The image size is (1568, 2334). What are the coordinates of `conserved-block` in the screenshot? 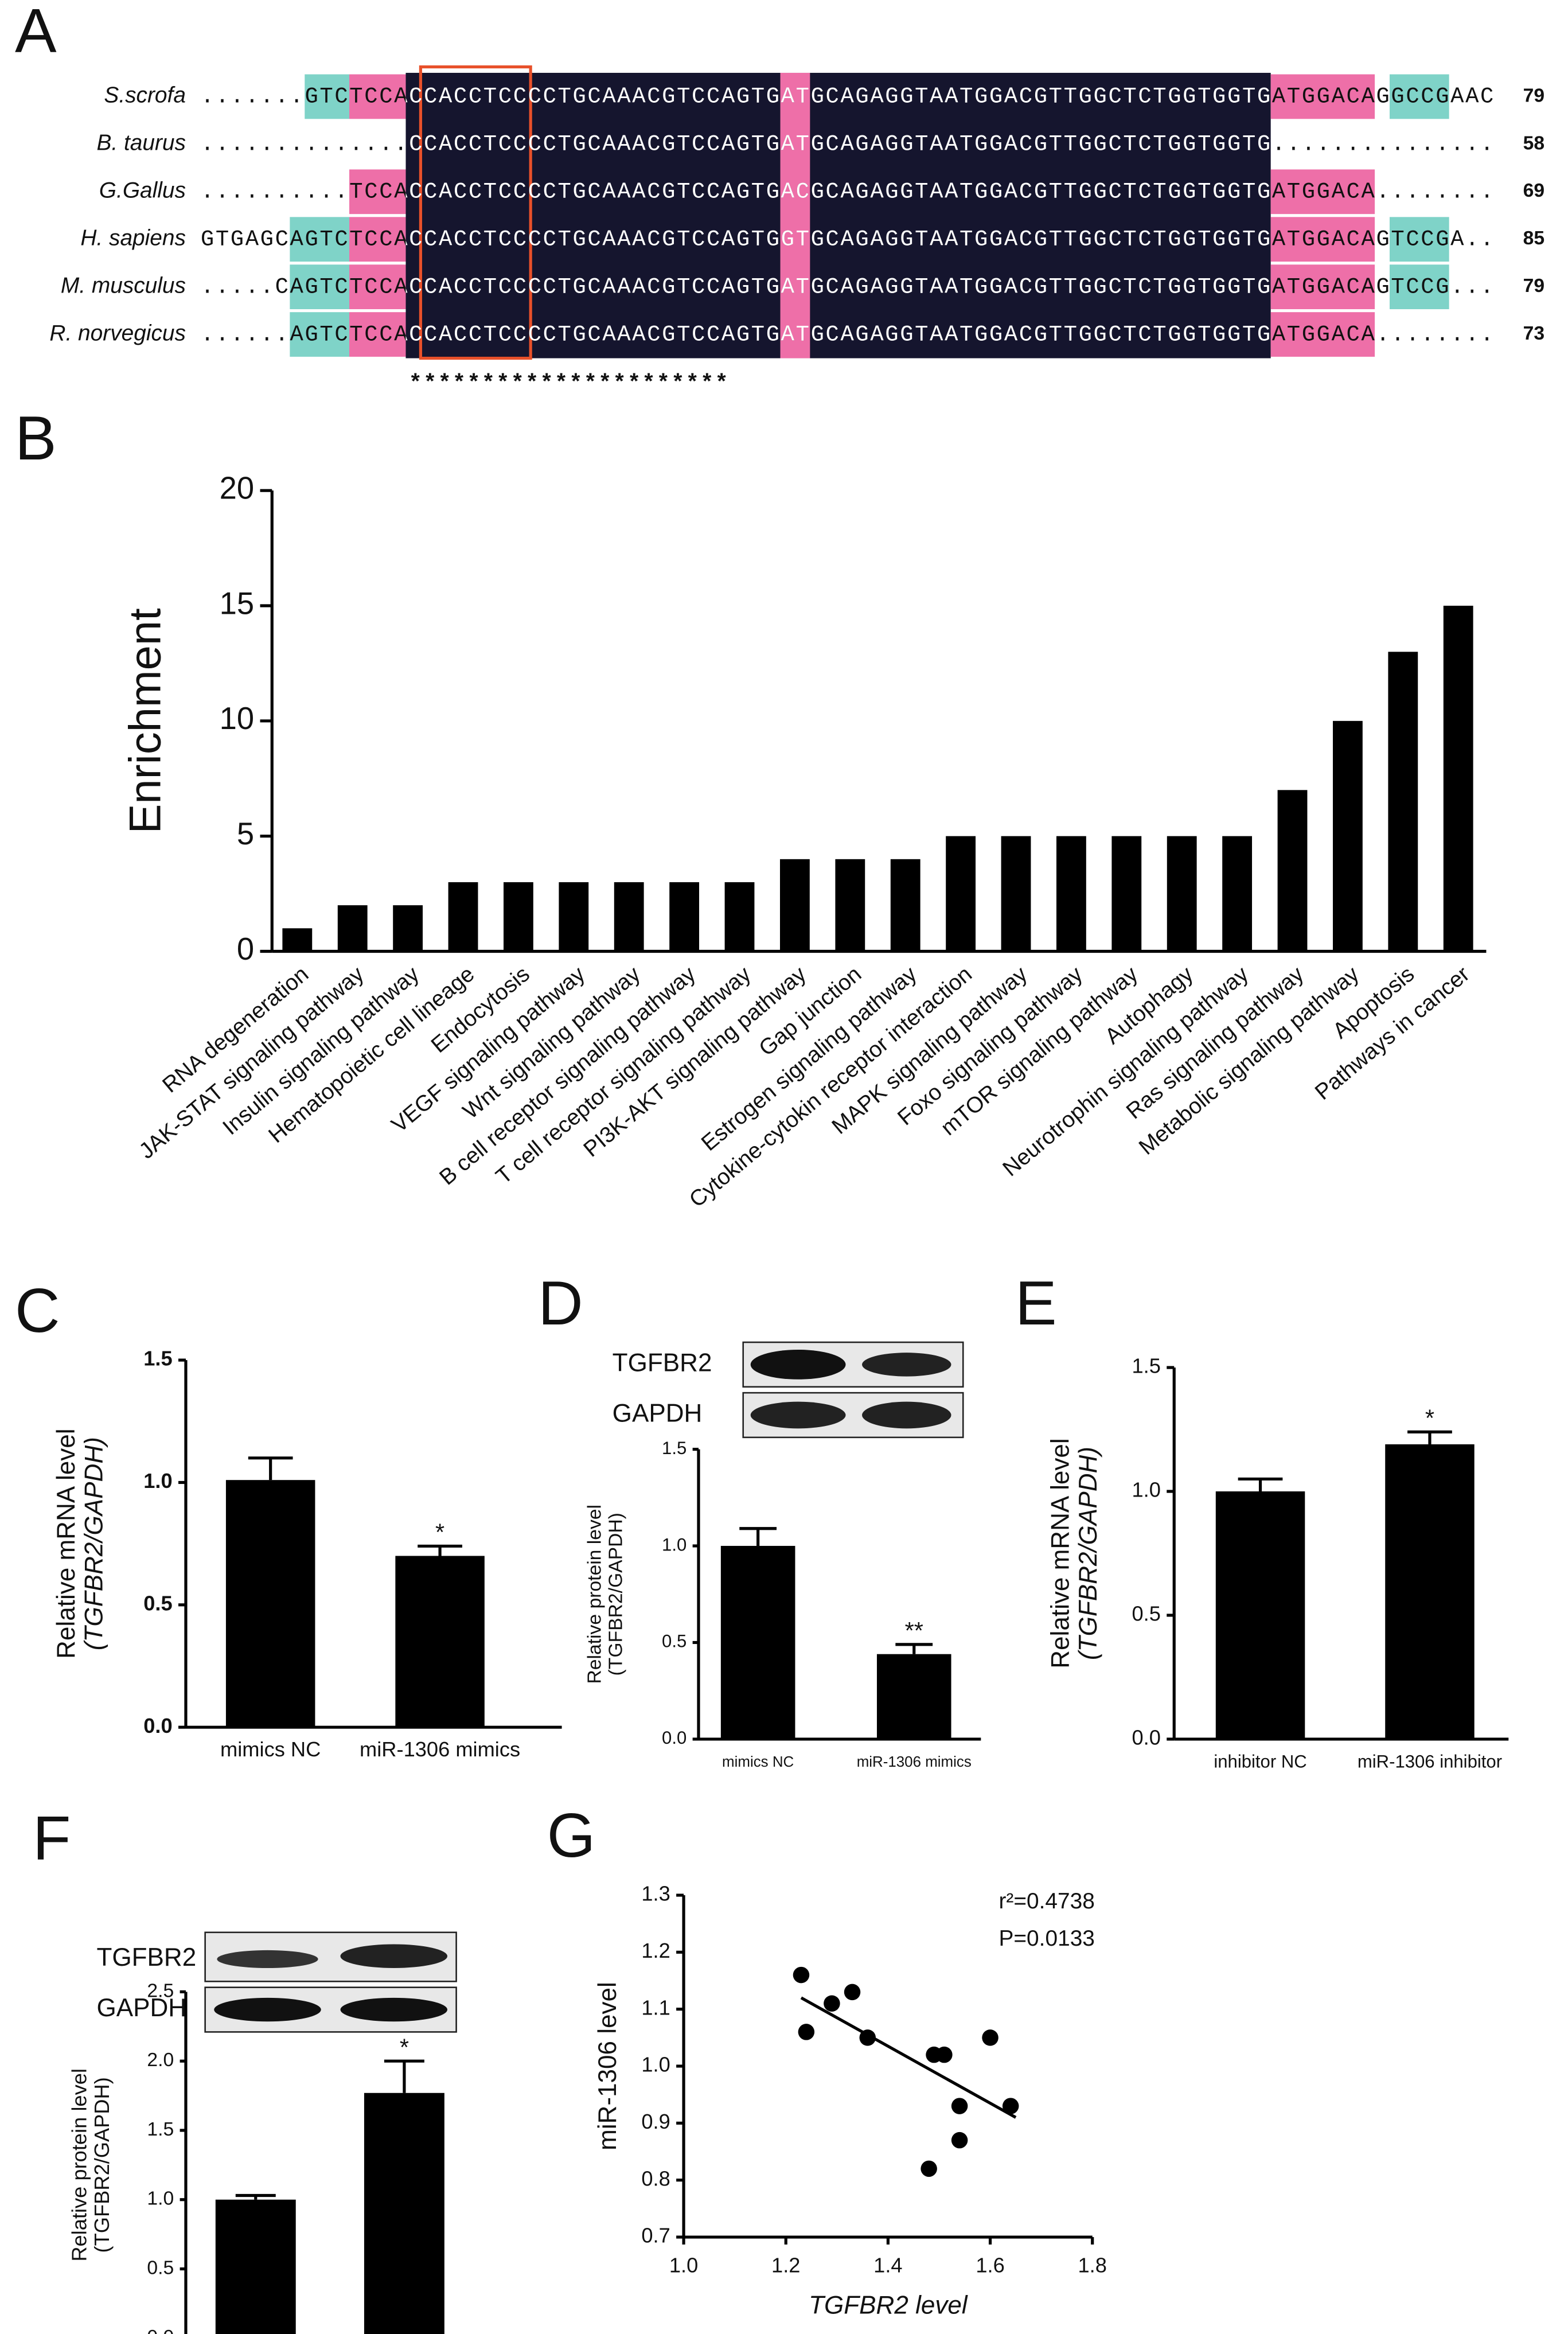 It's located at (838, 215).